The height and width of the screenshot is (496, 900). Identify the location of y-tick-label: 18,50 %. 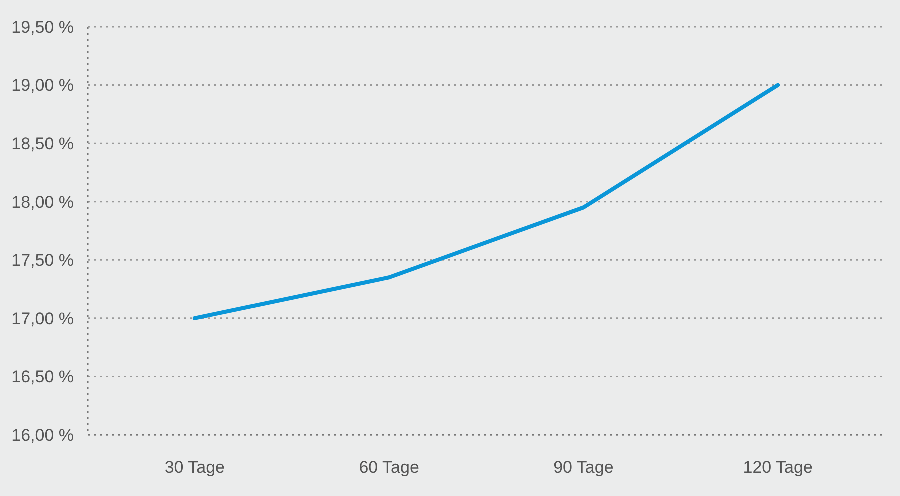
(43, 144).